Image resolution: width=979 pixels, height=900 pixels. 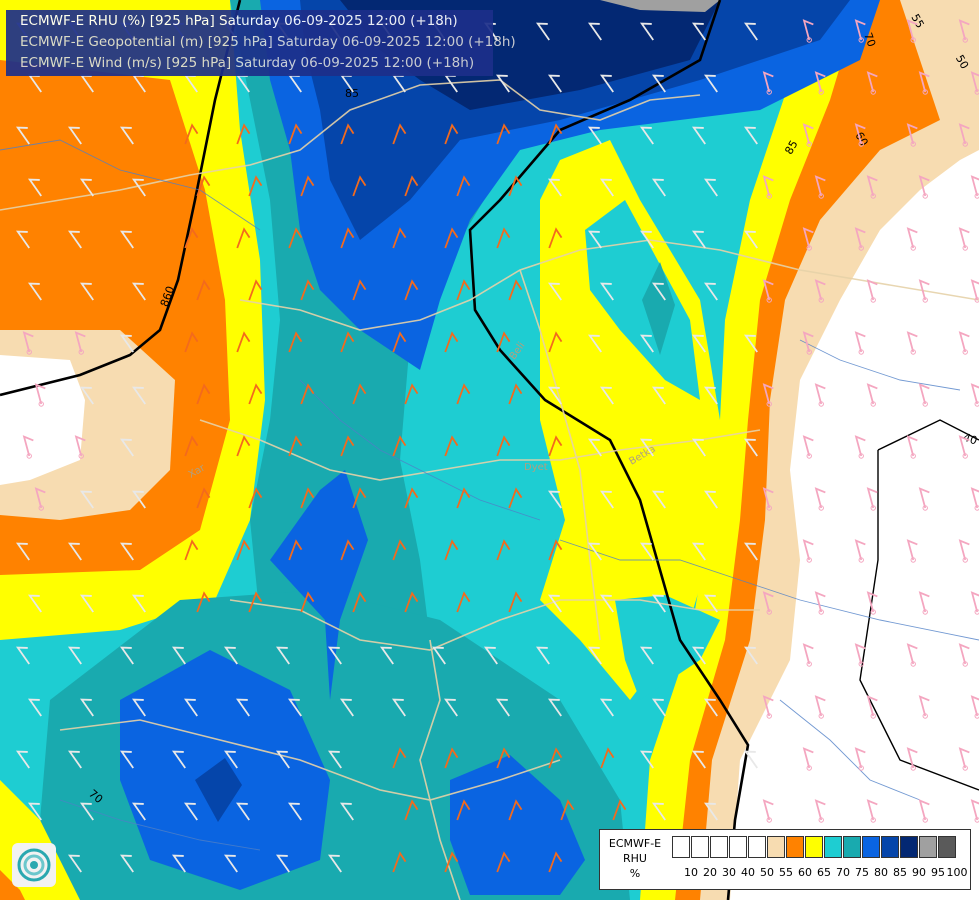 I want to click on ecmwf-logo-icon, so click(x=34, y=865).